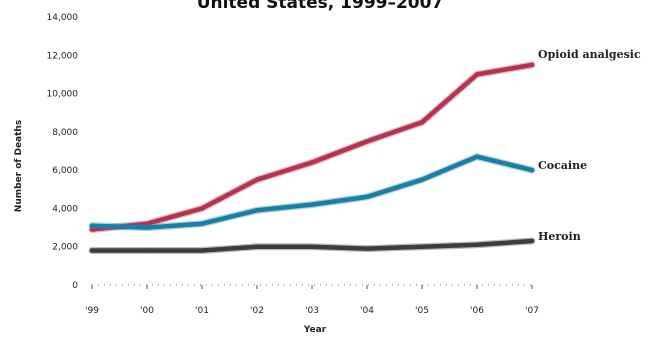 This screenshot has height=338, width=661. What do you see at coordinates (315, 330) in the screenshot?
I see `x-axis-title: Year` at bounding box center [315, 330].